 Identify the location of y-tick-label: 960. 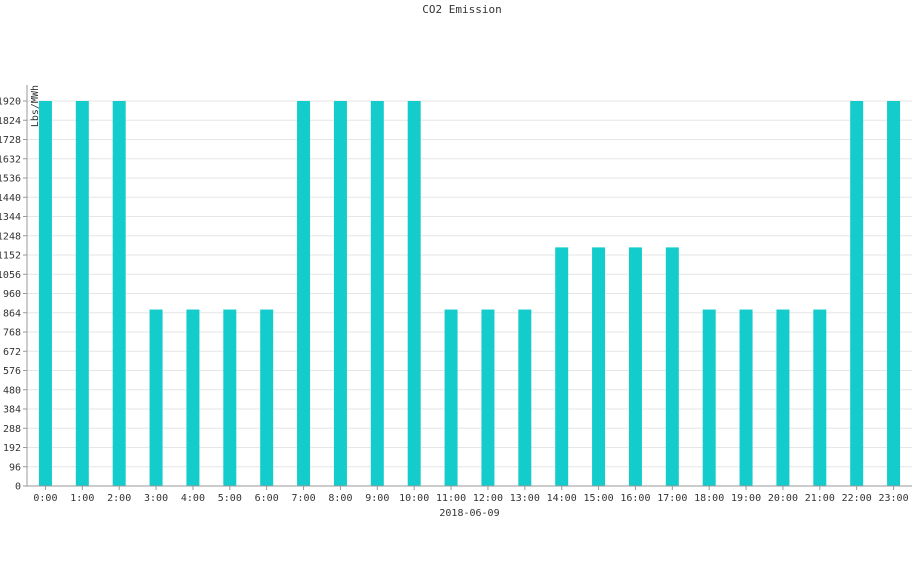
(12, 294).